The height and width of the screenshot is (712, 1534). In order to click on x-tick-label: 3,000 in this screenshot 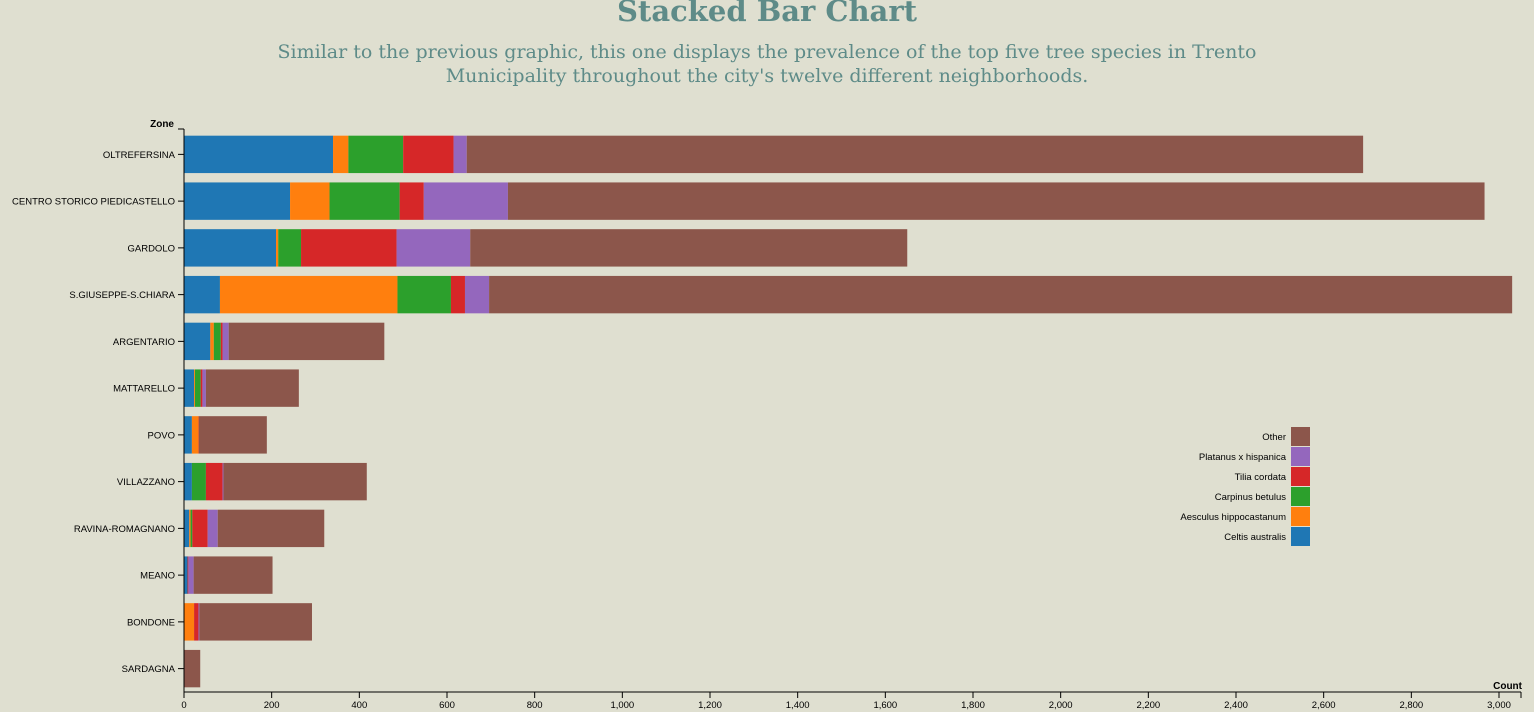, I will do `click(1499, 705)`.